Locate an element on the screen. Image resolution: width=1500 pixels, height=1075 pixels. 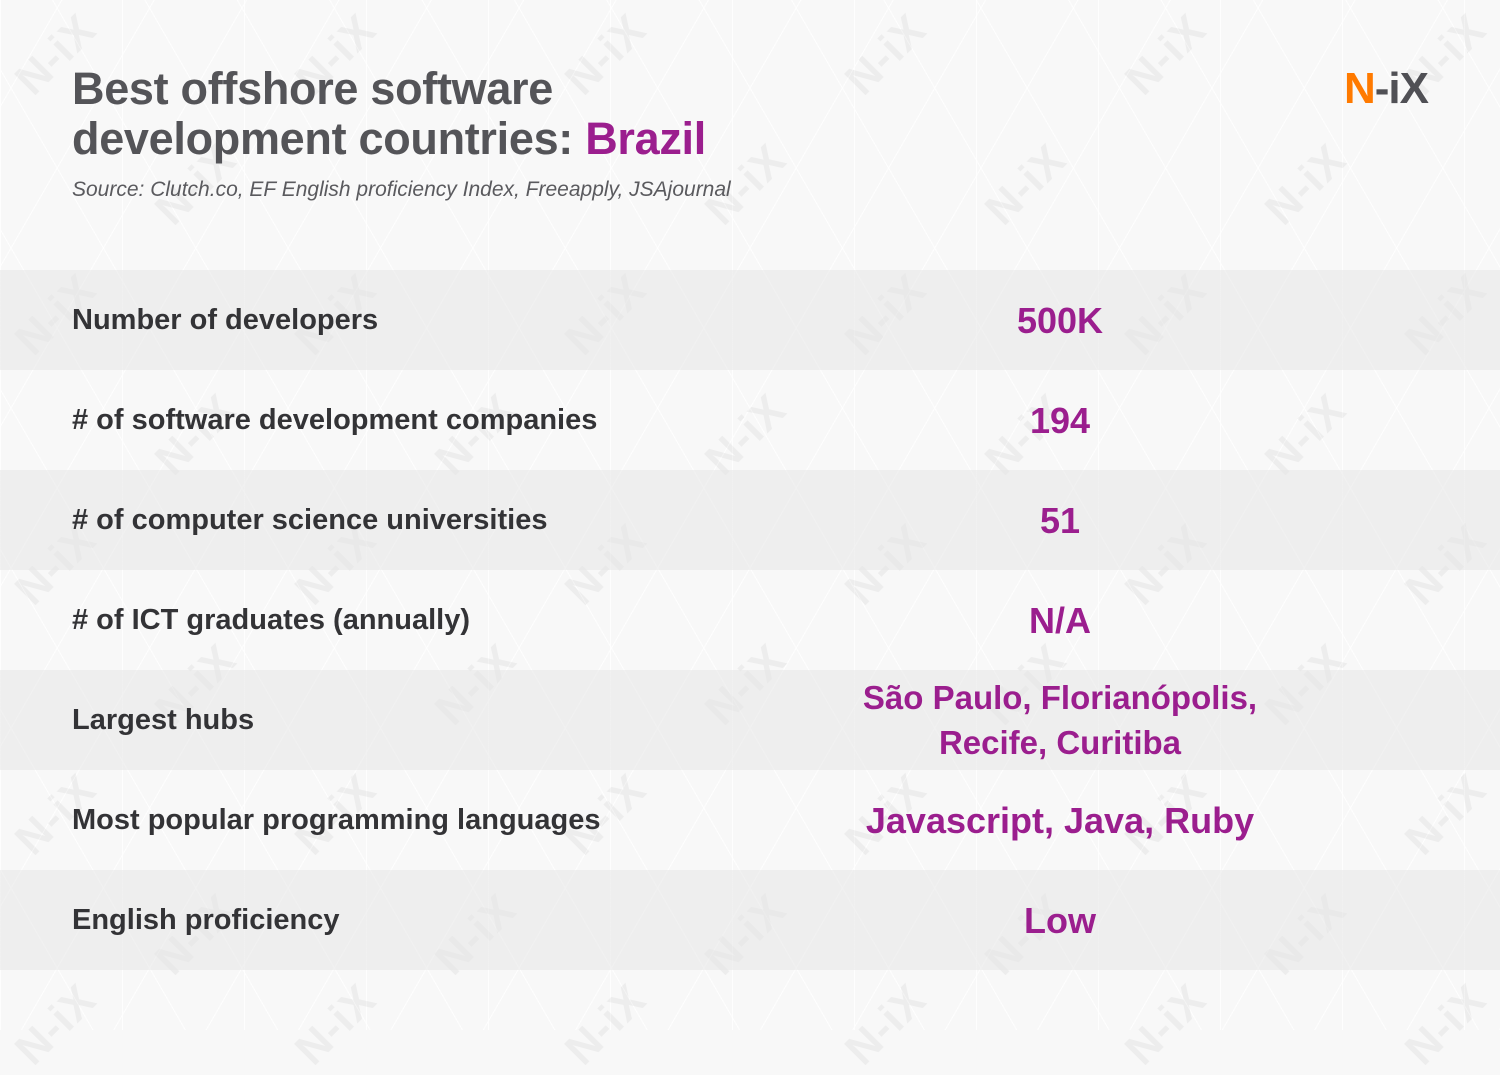
logo-rest: -iX is located at coordinates (1401, 88).